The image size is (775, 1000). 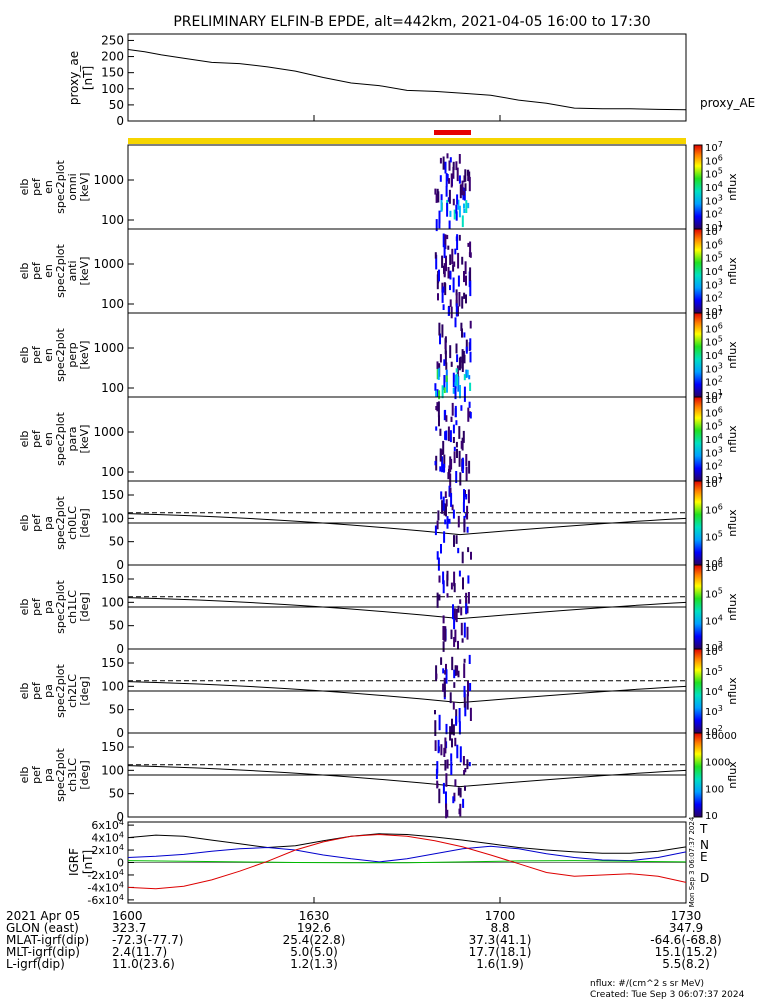 What do you see at coordinates (105, 900) in the screenshot?
I see `igrf-ytick-label: -6x10⁴` at bounding box center [105, 900].